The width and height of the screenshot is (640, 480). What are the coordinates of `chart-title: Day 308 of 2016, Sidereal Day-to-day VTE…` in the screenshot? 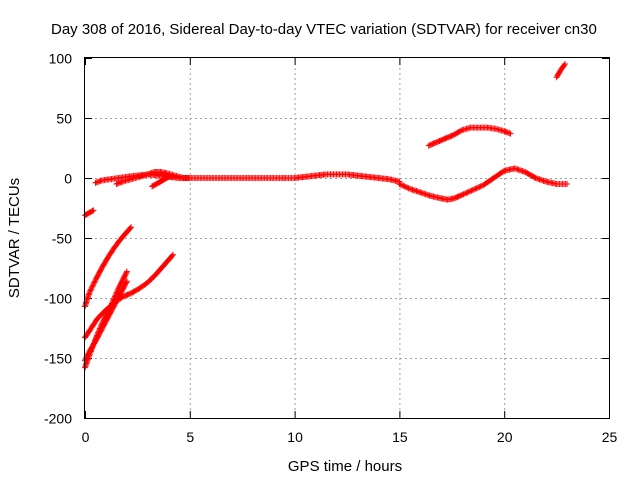 It's located at (324, 29).